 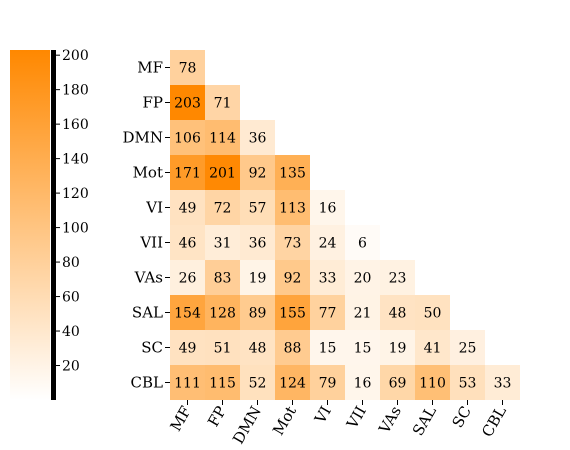 I want to click on cell-value-label: 124, so click(x=292, y=384).